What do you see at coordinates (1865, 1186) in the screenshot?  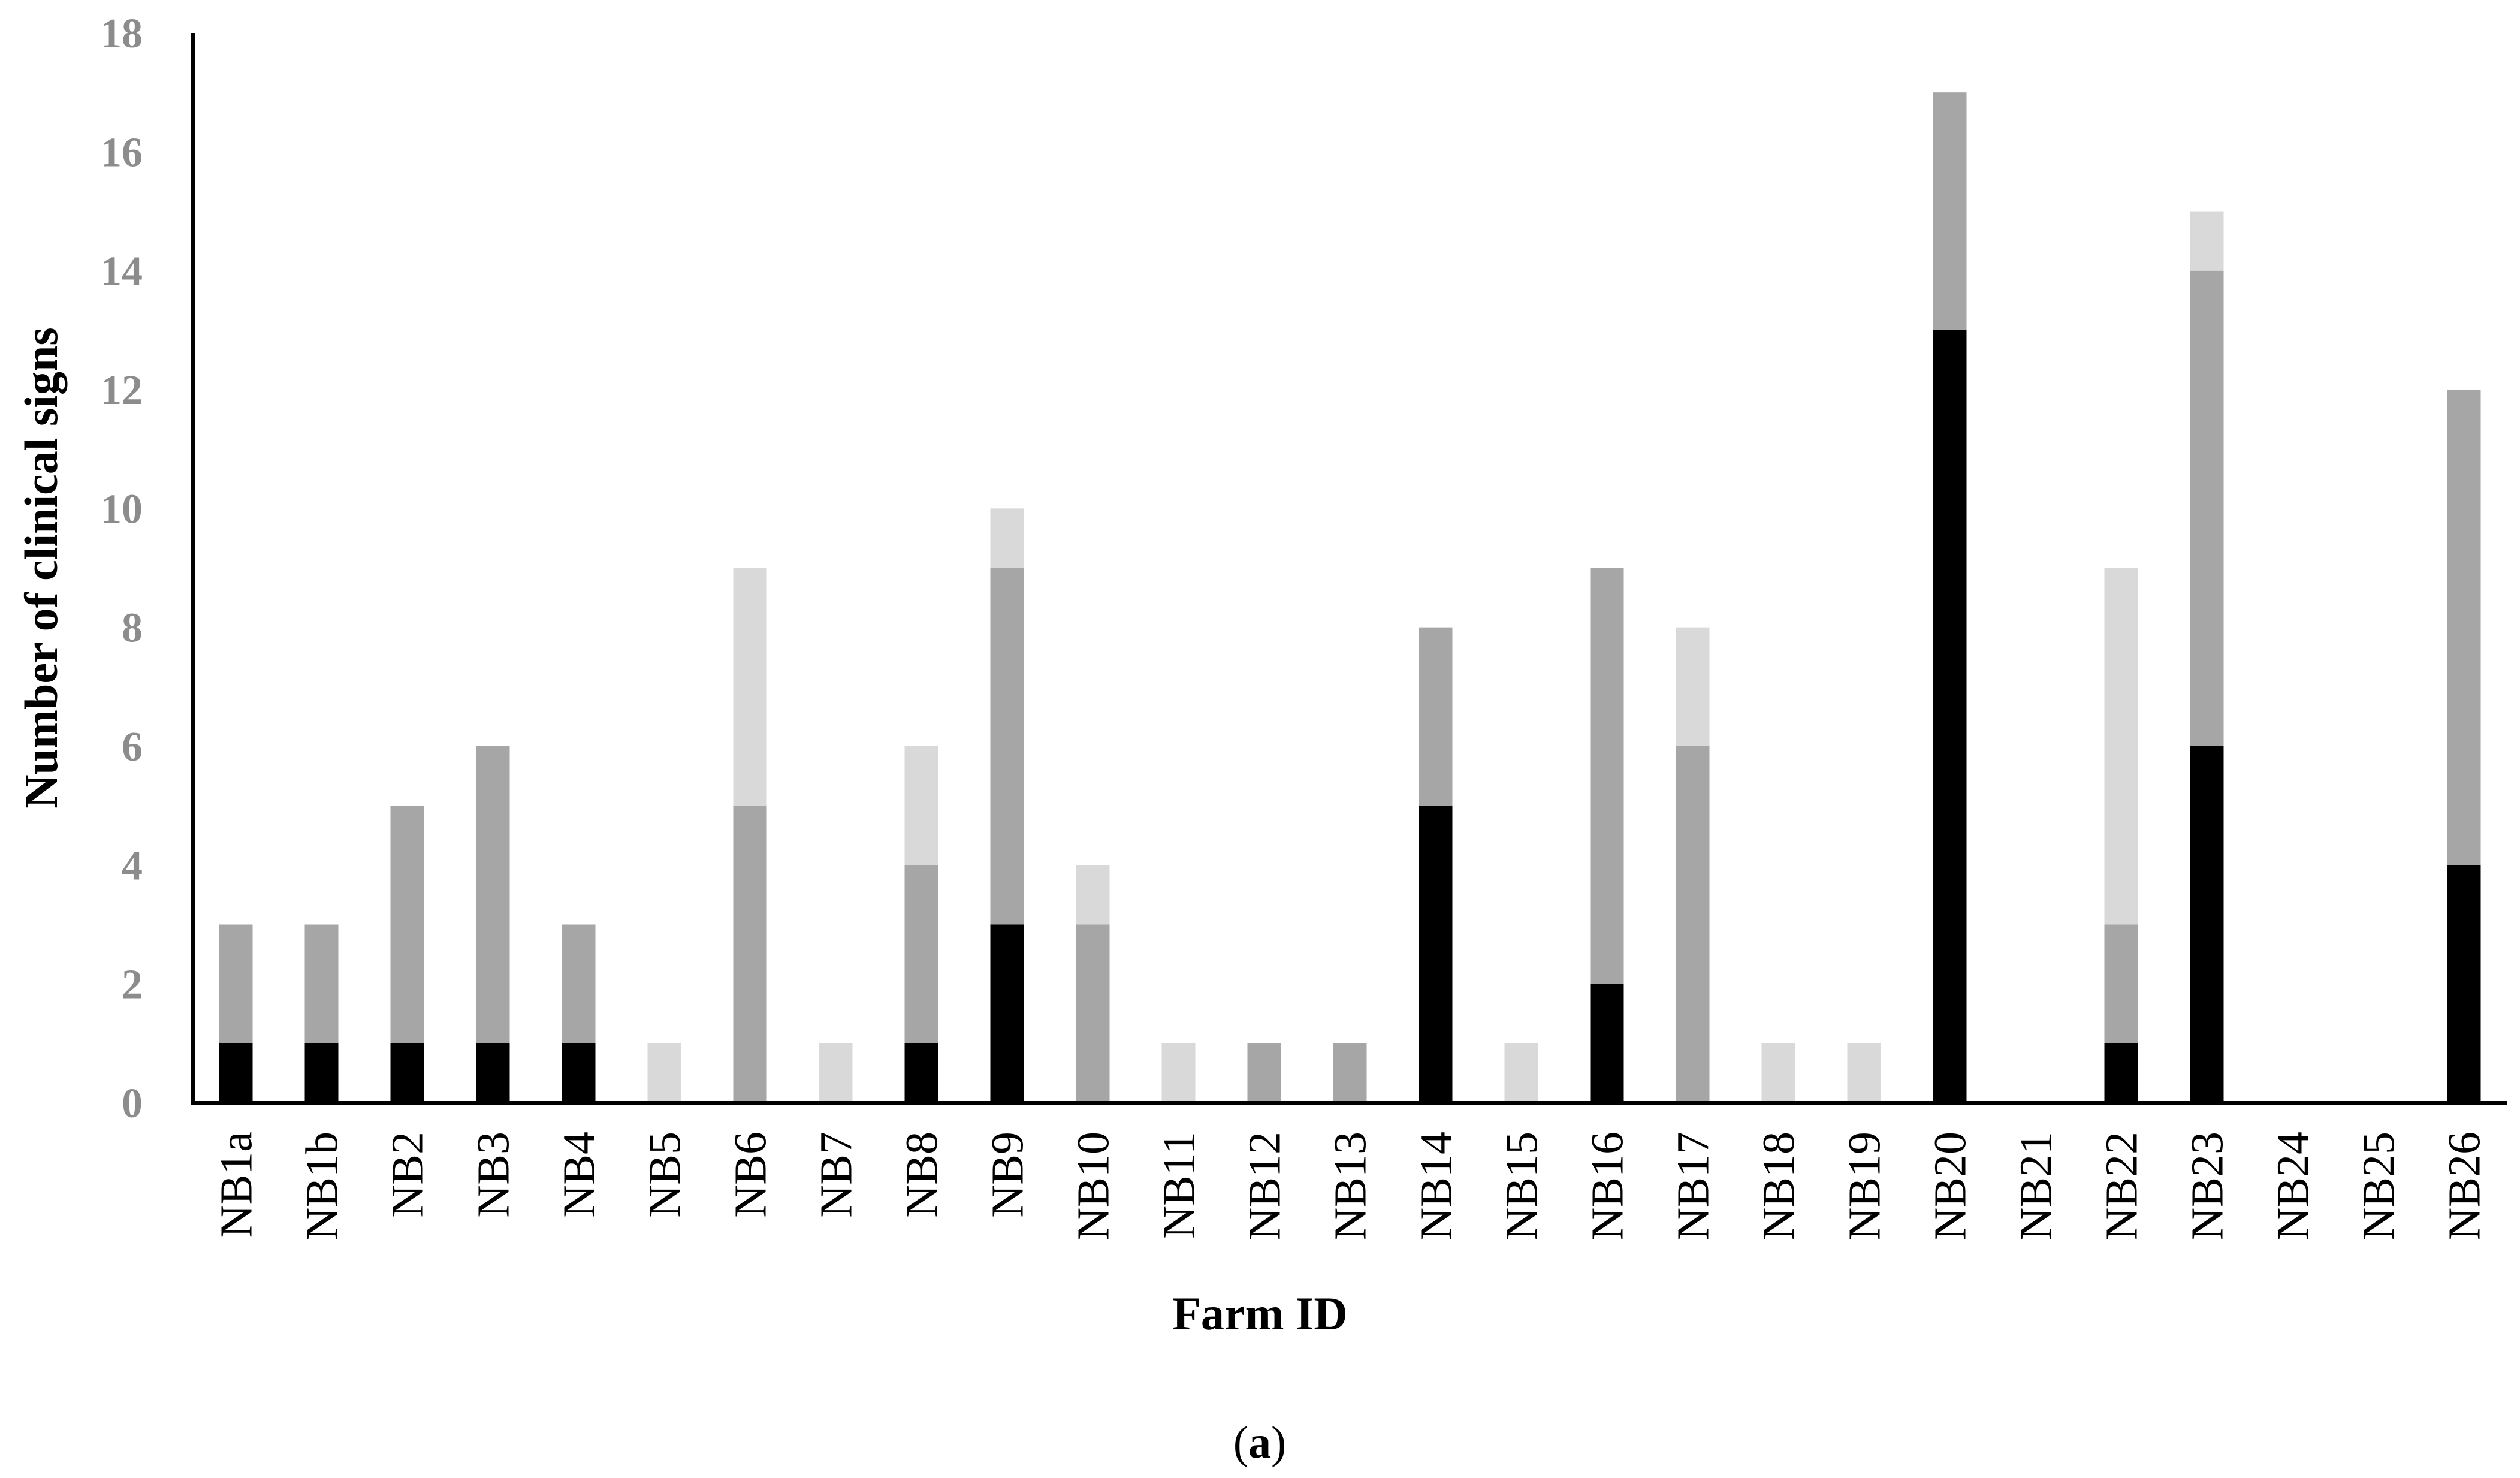 I see `x-tick-label: NB19` at bounding box center [1865, 1186].